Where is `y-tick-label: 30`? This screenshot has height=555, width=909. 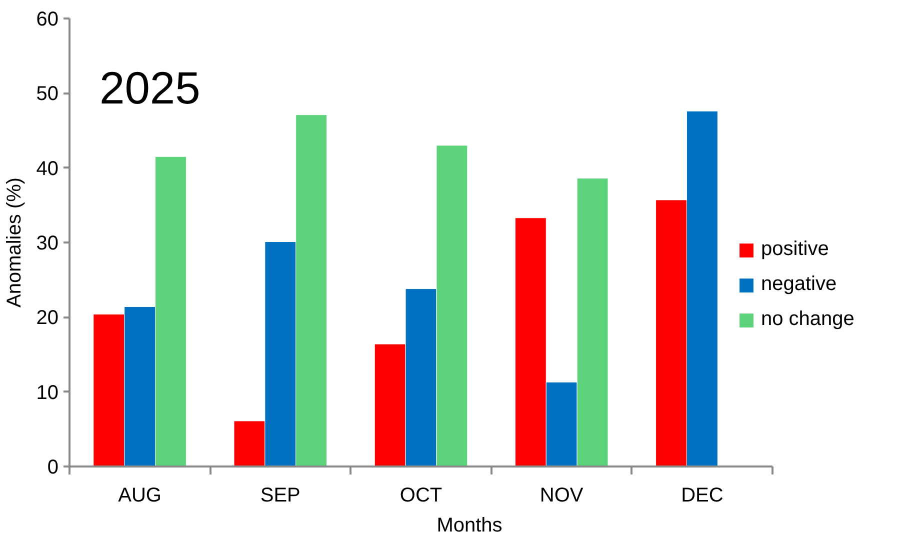 y-tick-label: 30 is located at coordinates (47, 243).